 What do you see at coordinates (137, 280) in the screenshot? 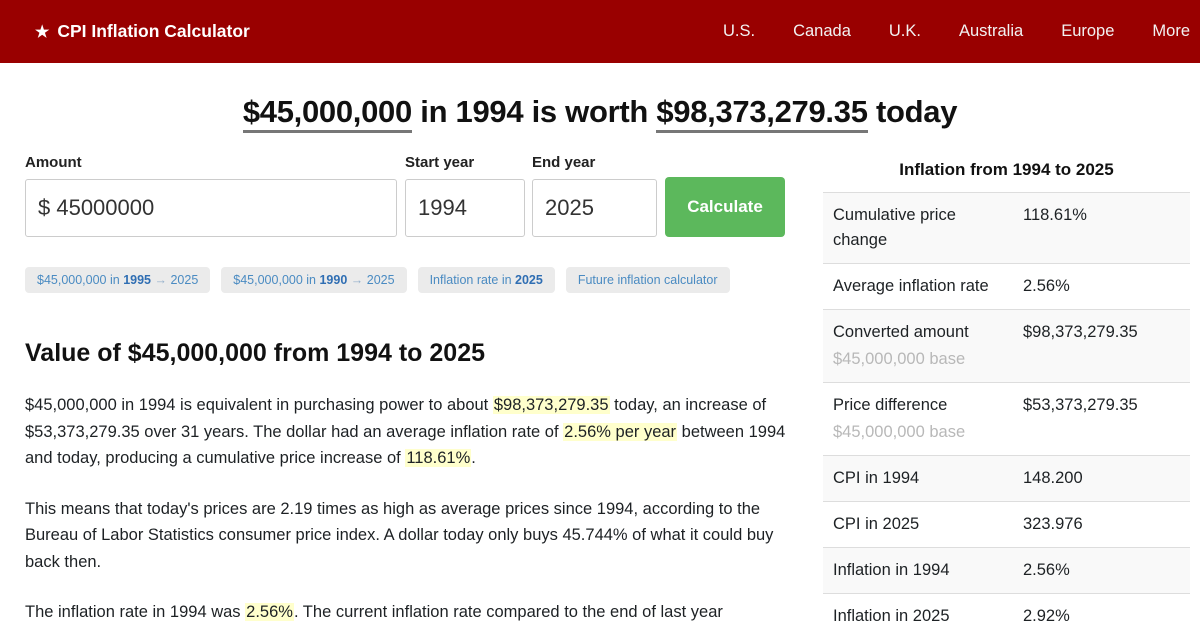
I see `chip-year: 1995` at bounding box center [137, 280].